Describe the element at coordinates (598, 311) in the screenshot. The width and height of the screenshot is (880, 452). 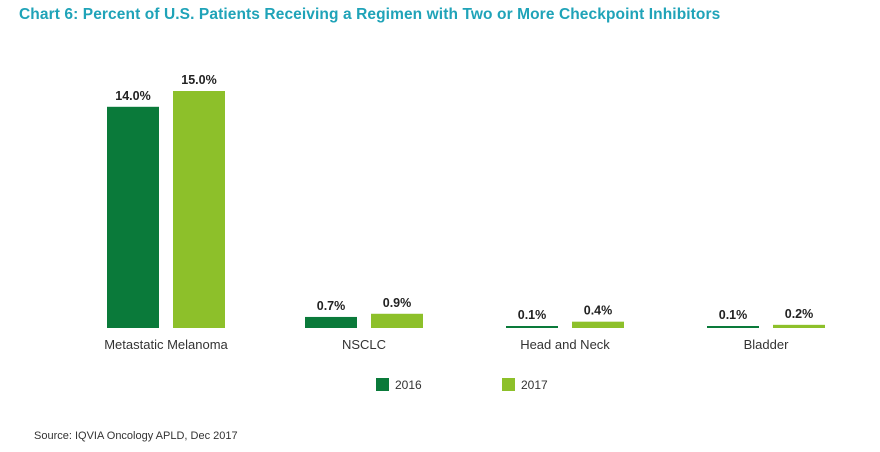
I see `data-label-2017-2: 0.4%` at that location.